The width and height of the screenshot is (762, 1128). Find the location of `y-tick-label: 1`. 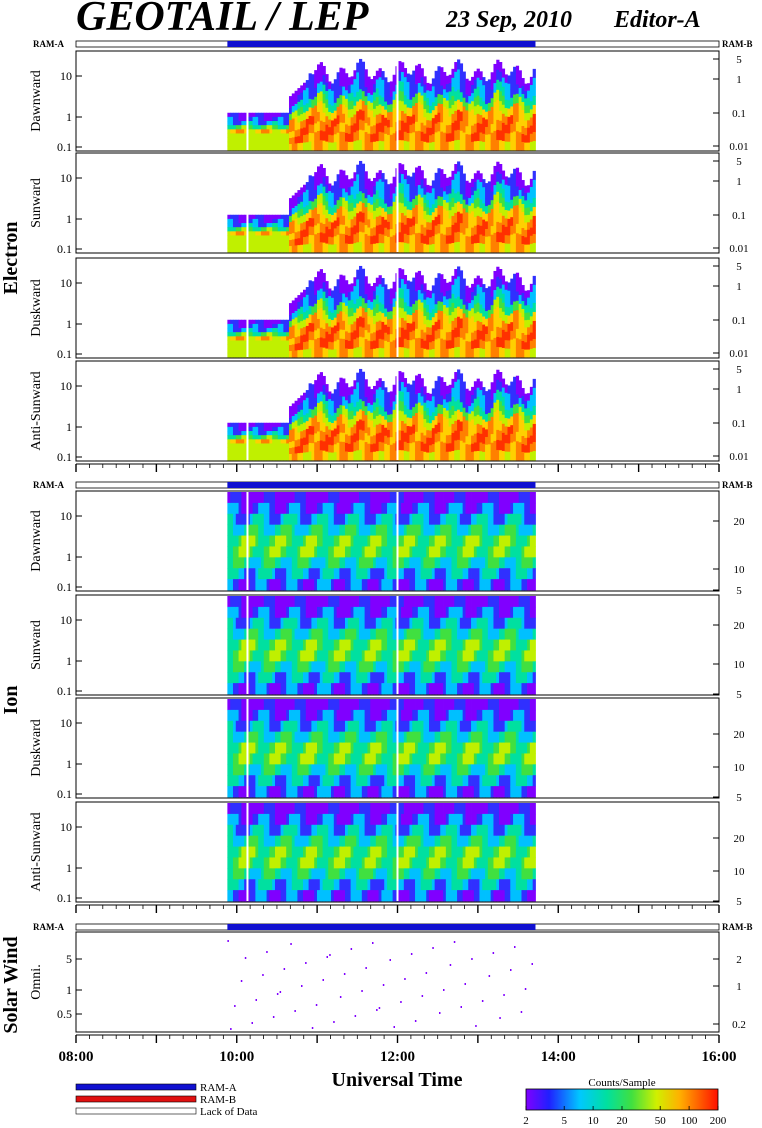

y-tick-label: 1 is located at coordinates (69, 324).